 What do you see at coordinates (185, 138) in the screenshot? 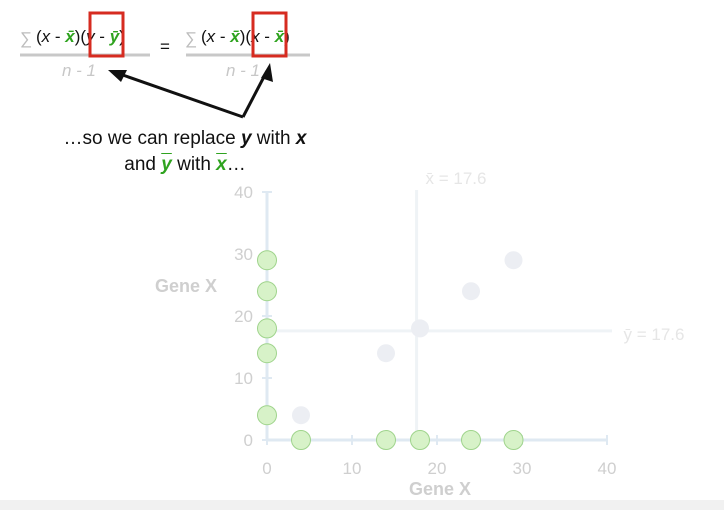
I see `caption-line-1: …so we can replace y with x` at bounding box center [185, 138].